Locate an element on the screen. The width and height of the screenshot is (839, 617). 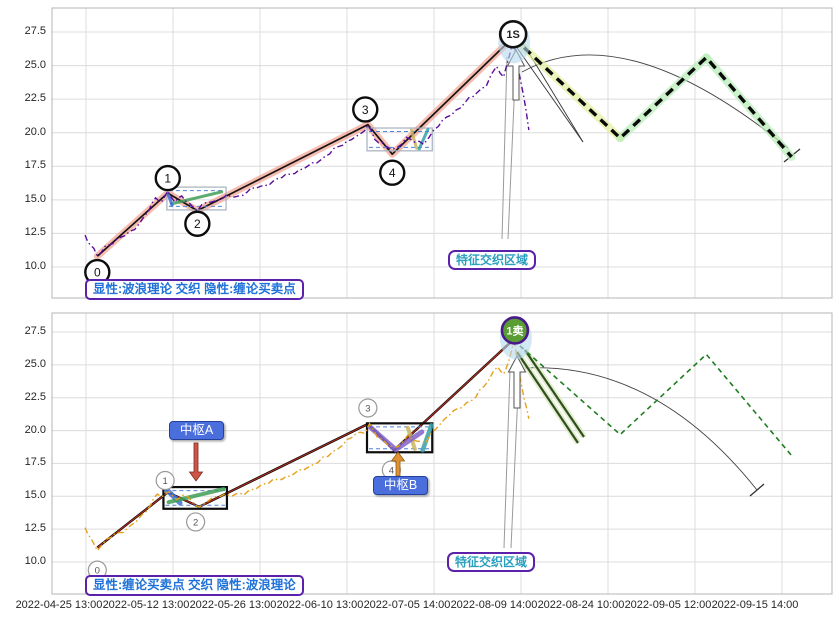
x-tick-label: 2022-07-05 14:00 is located at coordinates (407, 605).